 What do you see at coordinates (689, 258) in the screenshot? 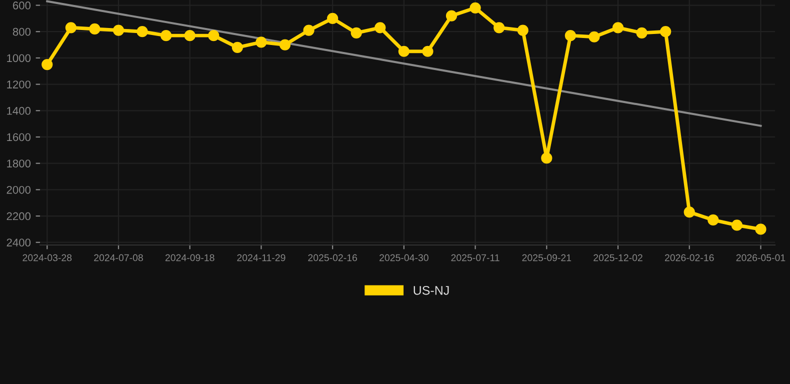
I see `x-tick-label: 2026-02-16` at bounding box center [689, 258].